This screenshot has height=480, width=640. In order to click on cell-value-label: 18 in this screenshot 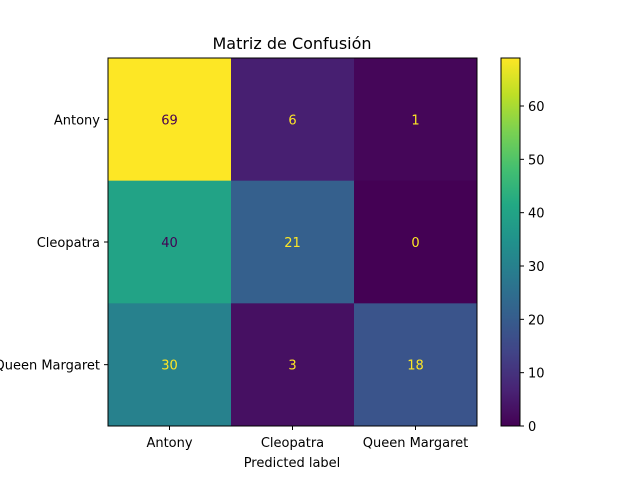, I will do `click(415, 366)`.